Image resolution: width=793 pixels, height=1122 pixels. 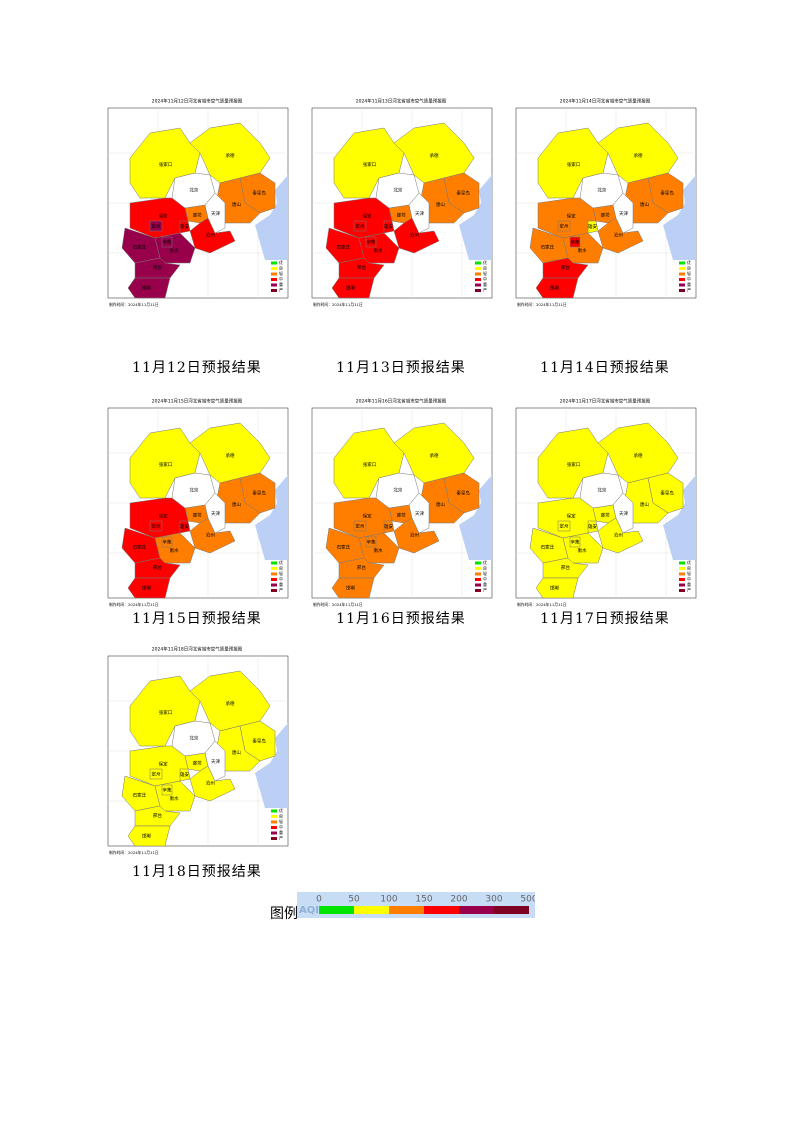 What do you see at coordinates (605, 101) in the screenshot?
I see `map-title: 2024年11月14日河北省城市空气质量预报图` at bounding box center [605, 101].